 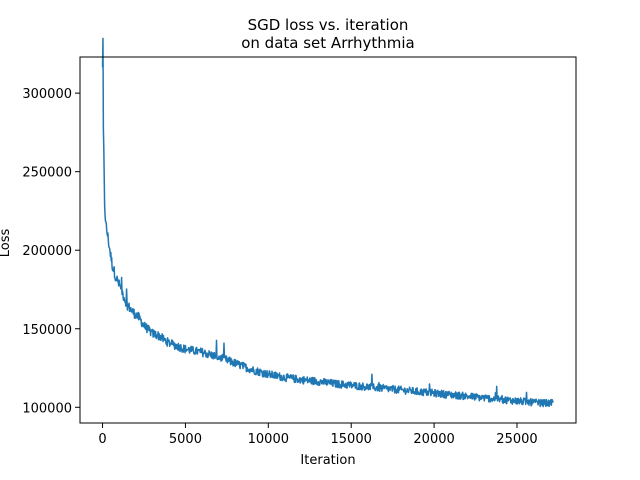 I want to click on x-tick-label: 20000, so click(x=433, y=439).